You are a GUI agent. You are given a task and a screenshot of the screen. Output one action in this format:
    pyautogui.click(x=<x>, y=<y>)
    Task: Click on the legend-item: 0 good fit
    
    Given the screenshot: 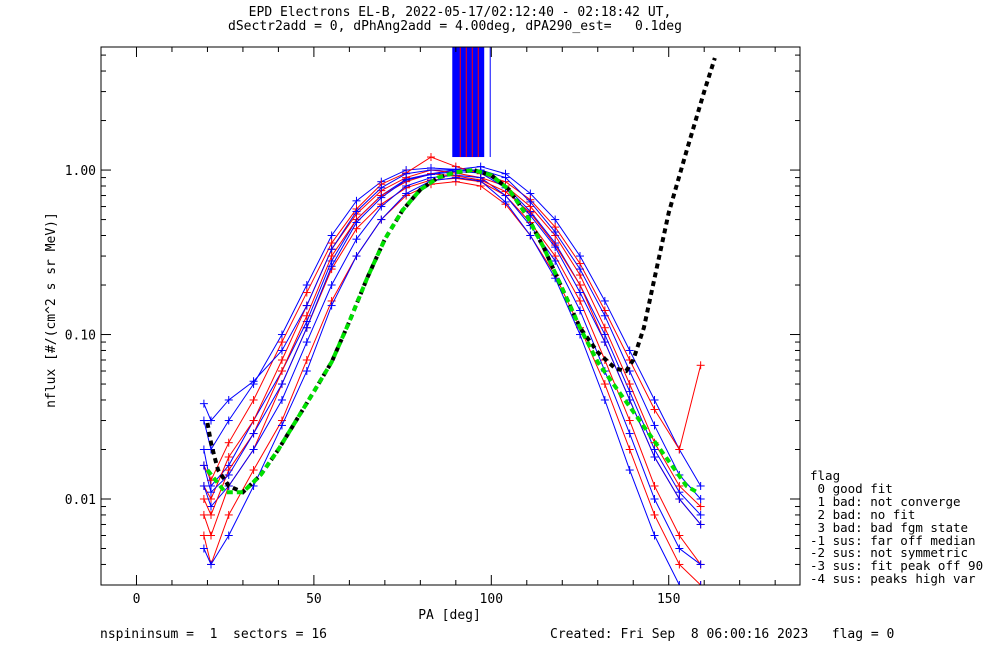 What is the action you would take?
    pyautogui.click(x=851, y=488)
    